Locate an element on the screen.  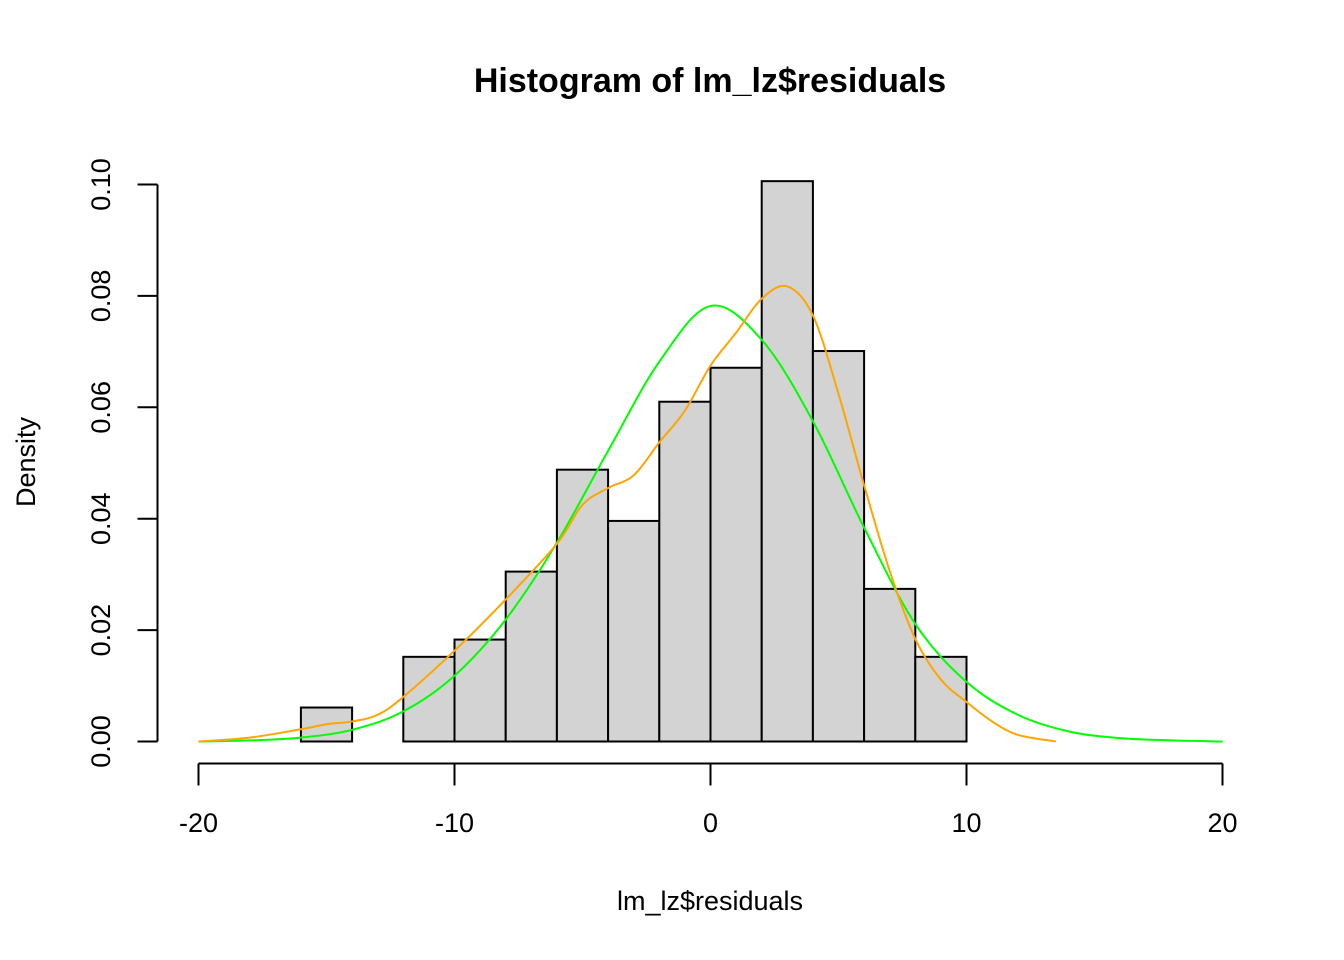
x-axis-label: lm_lz$residuals is located at coordinates (710, 901).